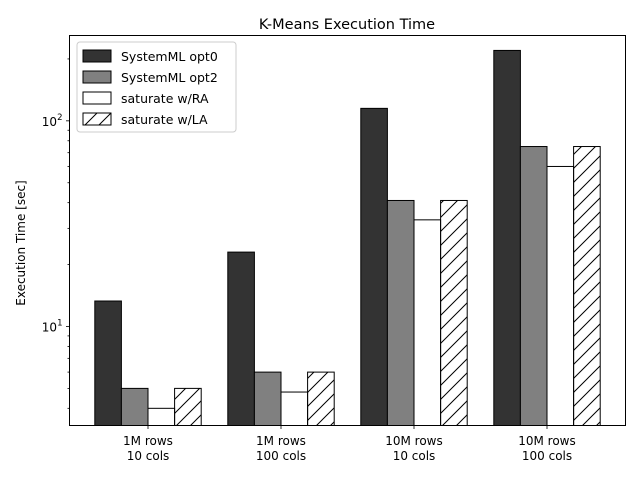 The width and height of the screenshot is (640, 480). I want to click on legend-label-0: SystemML opt0, so click(169, 56).